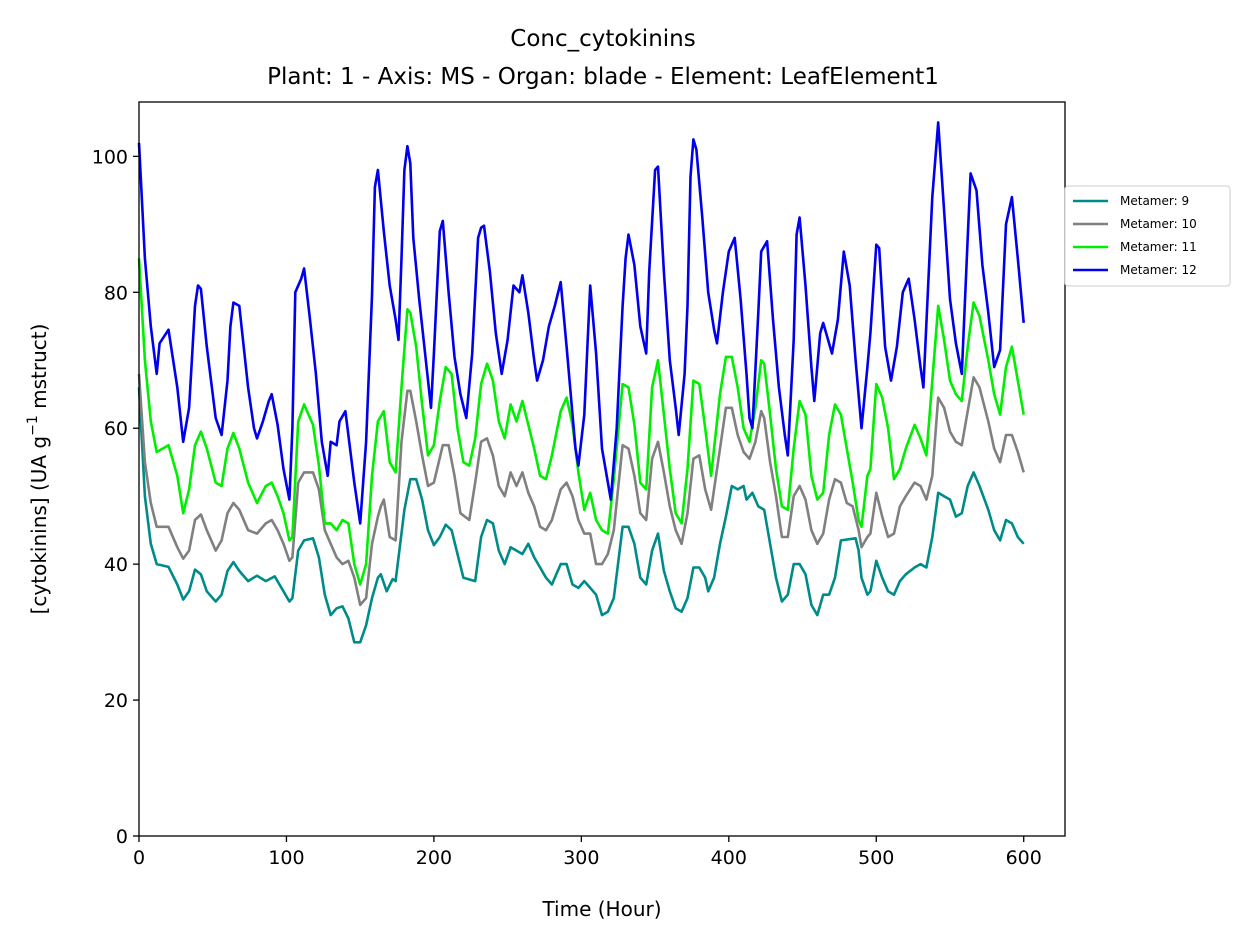 The image size is (1252, 943). Describe the element at coordinates (581, 858) in the screenshot. I see `x-tick-label: 300` at that location.